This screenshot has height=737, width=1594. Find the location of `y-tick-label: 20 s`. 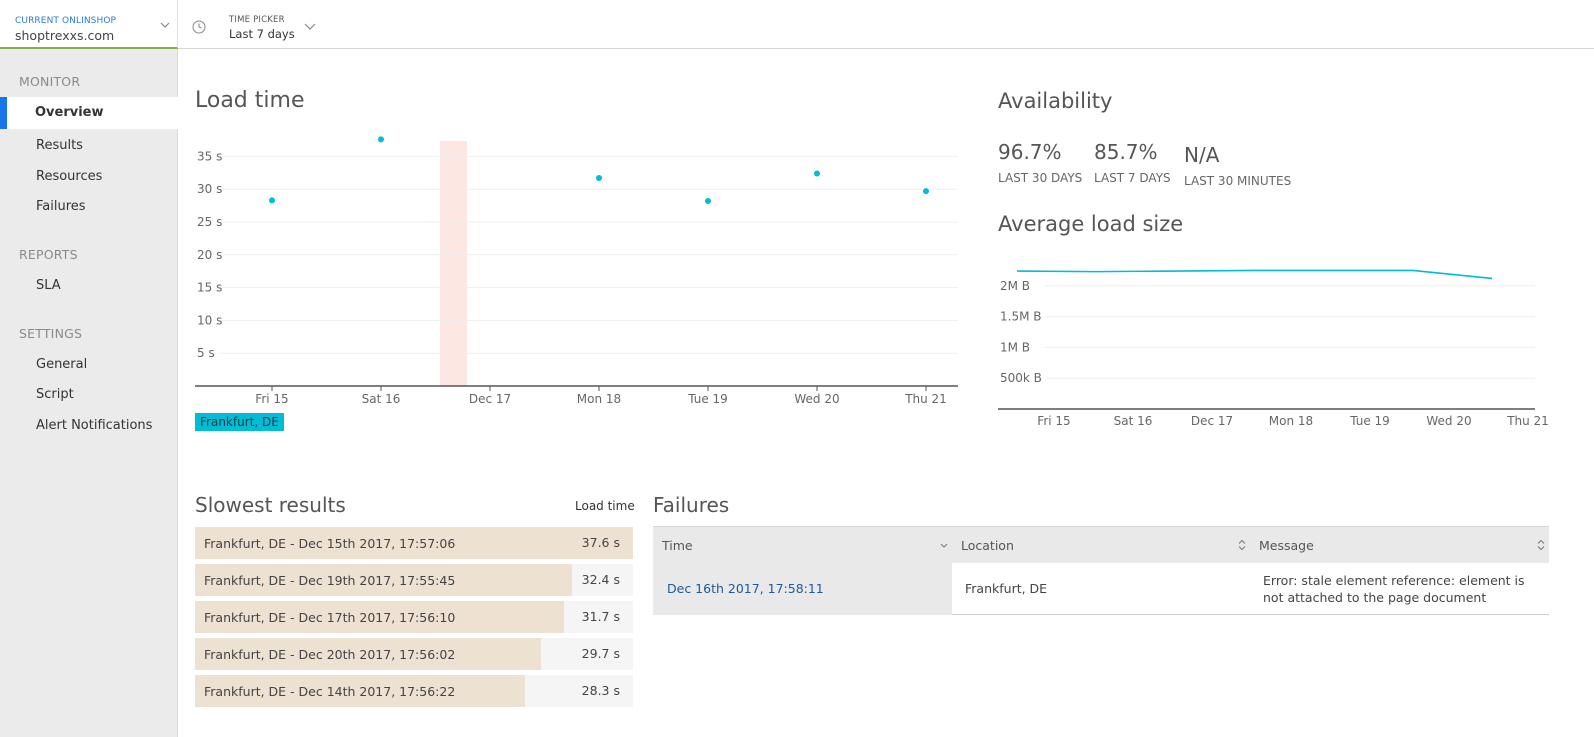

y-tick-label: 20 s is located at coordinates (209, 255).